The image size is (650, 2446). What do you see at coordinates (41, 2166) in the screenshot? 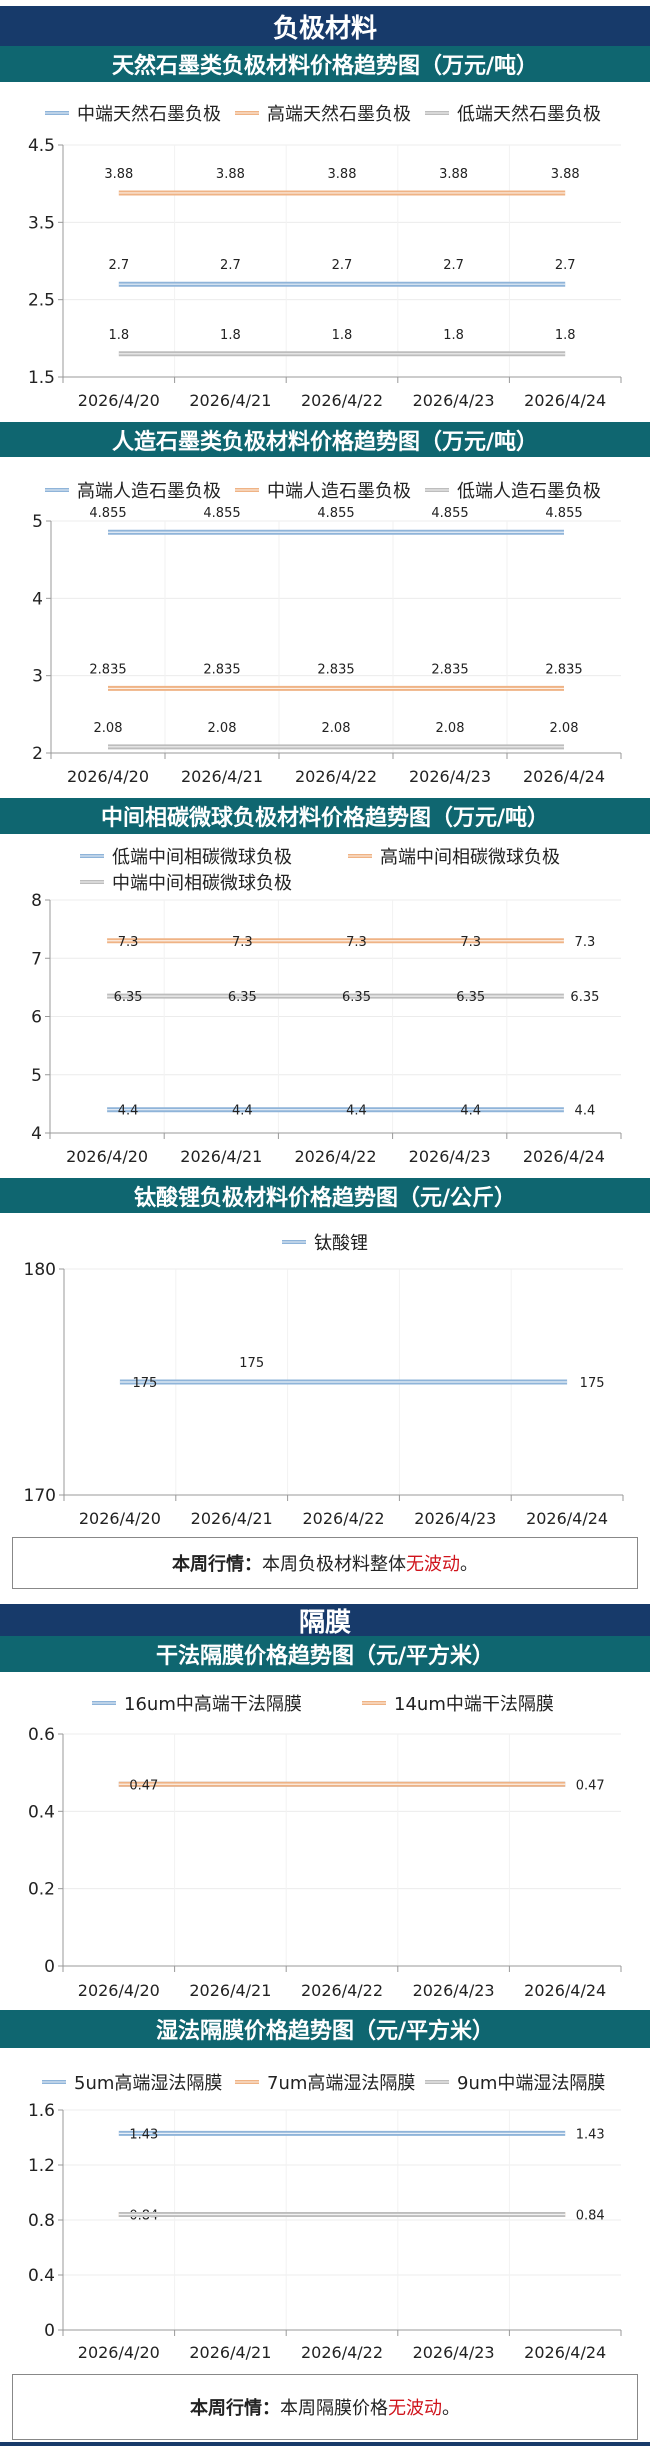
I see `y-tick-label: 1.2` at bounding box center [41, 2166].